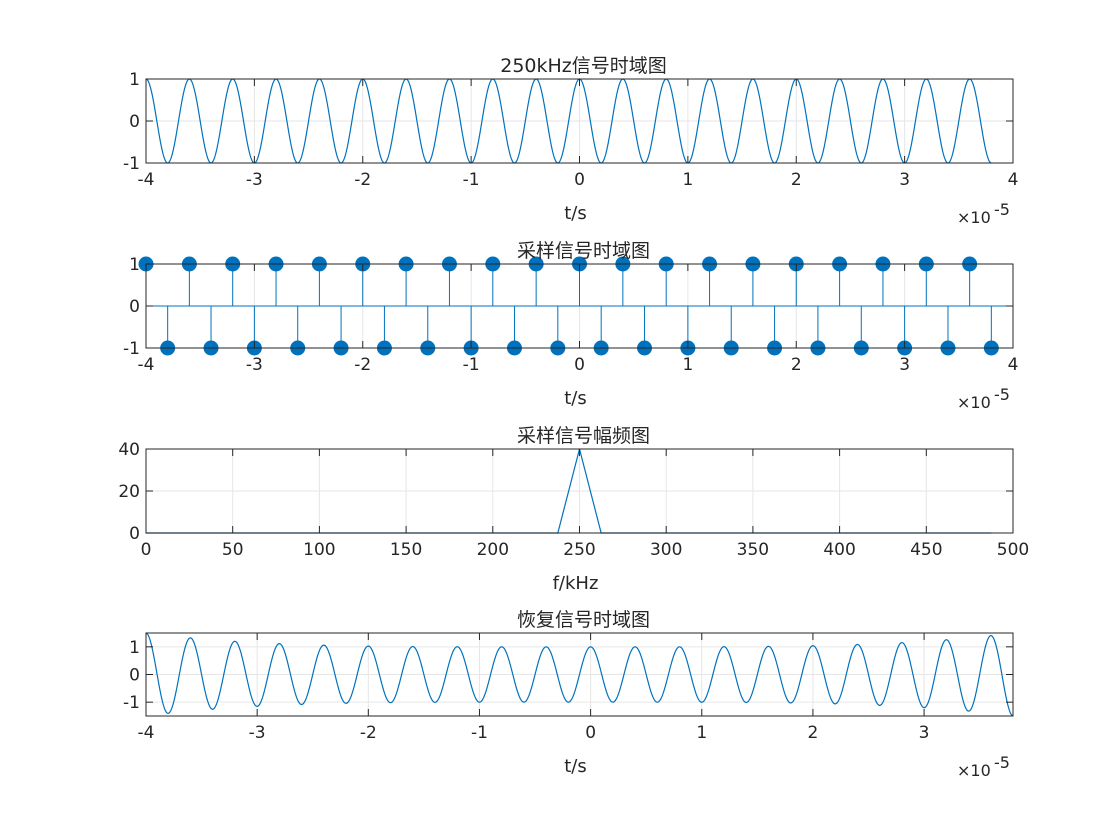 The height and width of the screenshot is (840, 1120). I want to click on subplot-title: 采样信号幅频图, so click(583, 436).